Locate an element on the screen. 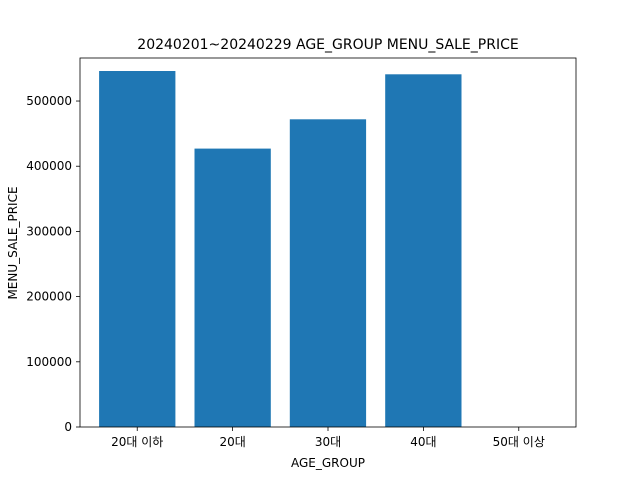  y-axis-ticks: 0 100000 200000 300000 400000 500000 is located at coordinates (53, 264).